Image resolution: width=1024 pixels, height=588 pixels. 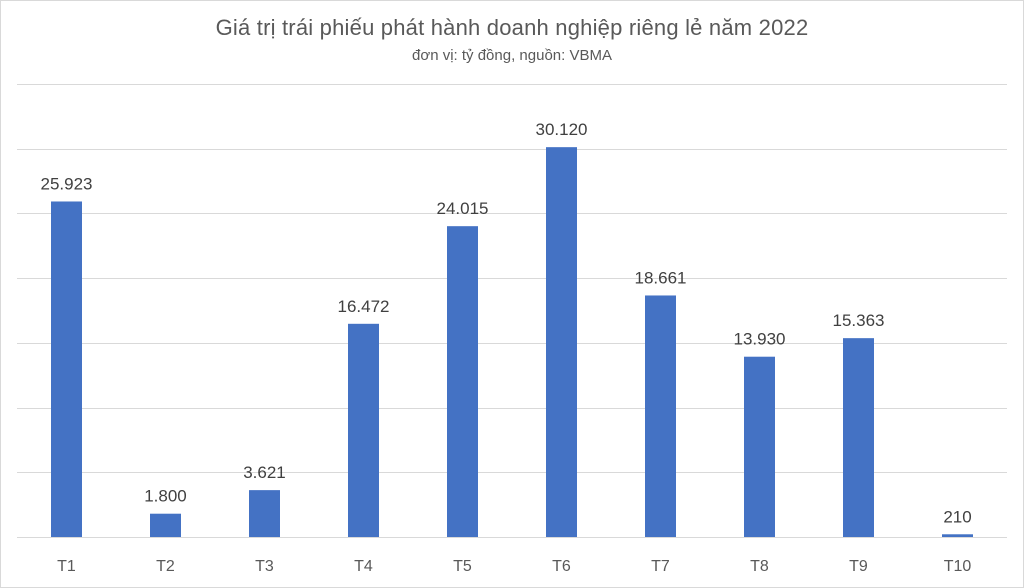 I want to click on chart-subtitle: đơn vị: tỷ đồng, nguồn: VBMA, so click(x=512, y=55).